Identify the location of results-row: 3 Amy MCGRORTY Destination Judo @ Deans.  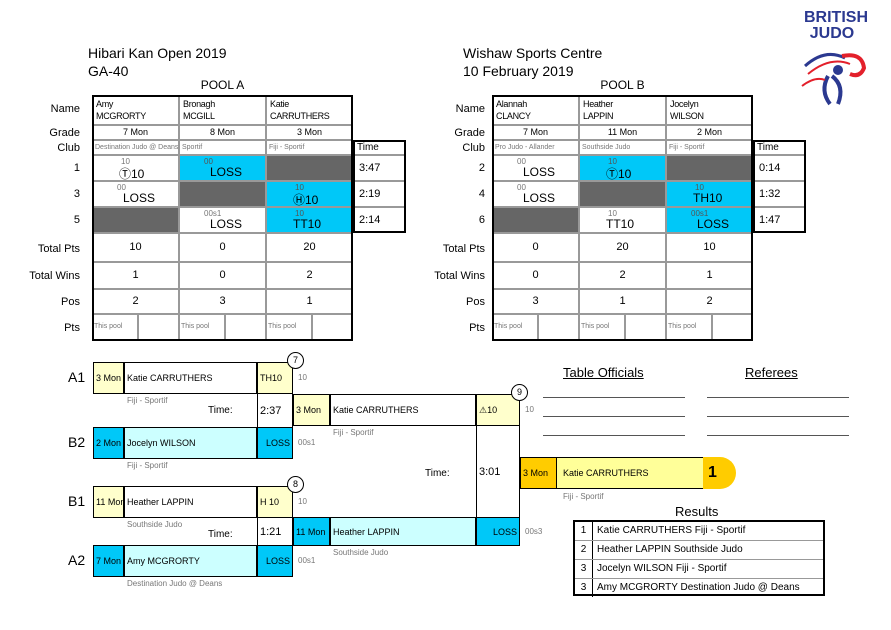
(699, 588).